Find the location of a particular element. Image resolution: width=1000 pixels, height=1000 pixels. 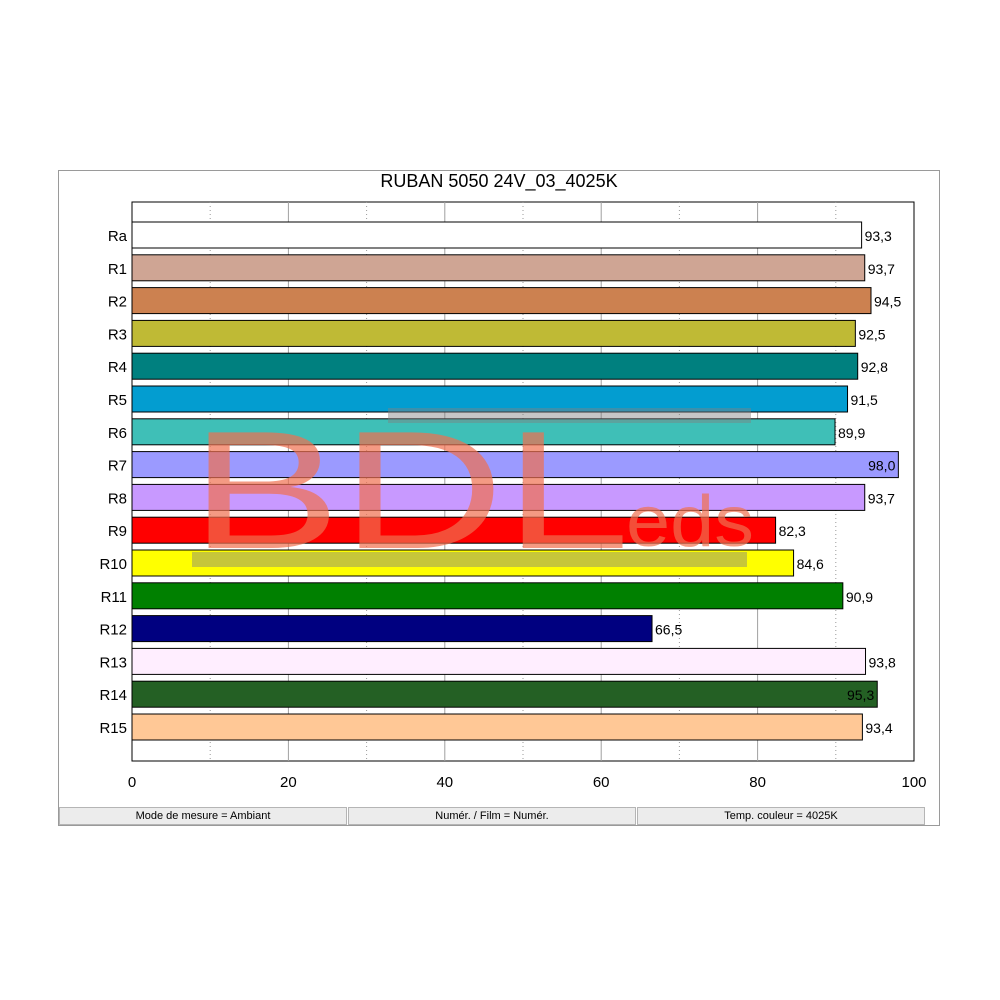

x-tick-label: 0 is located at coordinates (132, 782).